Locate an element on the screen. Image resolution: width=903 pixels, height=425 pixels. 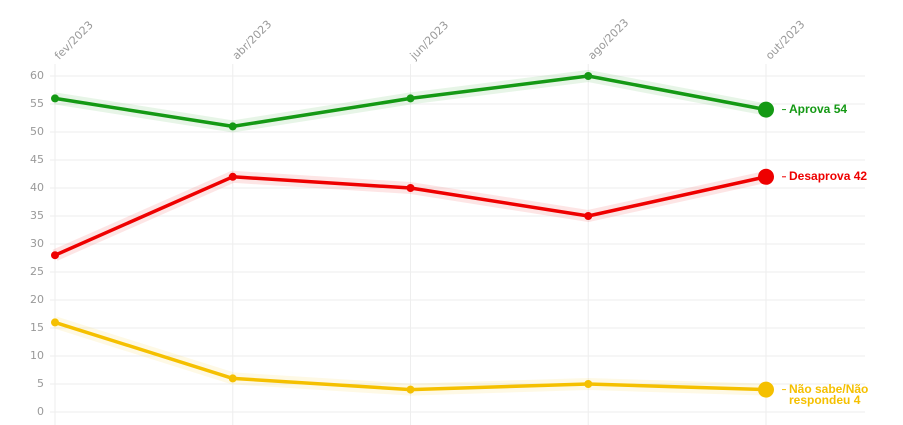
series-value: 42 is located at coordinates (860, 175).